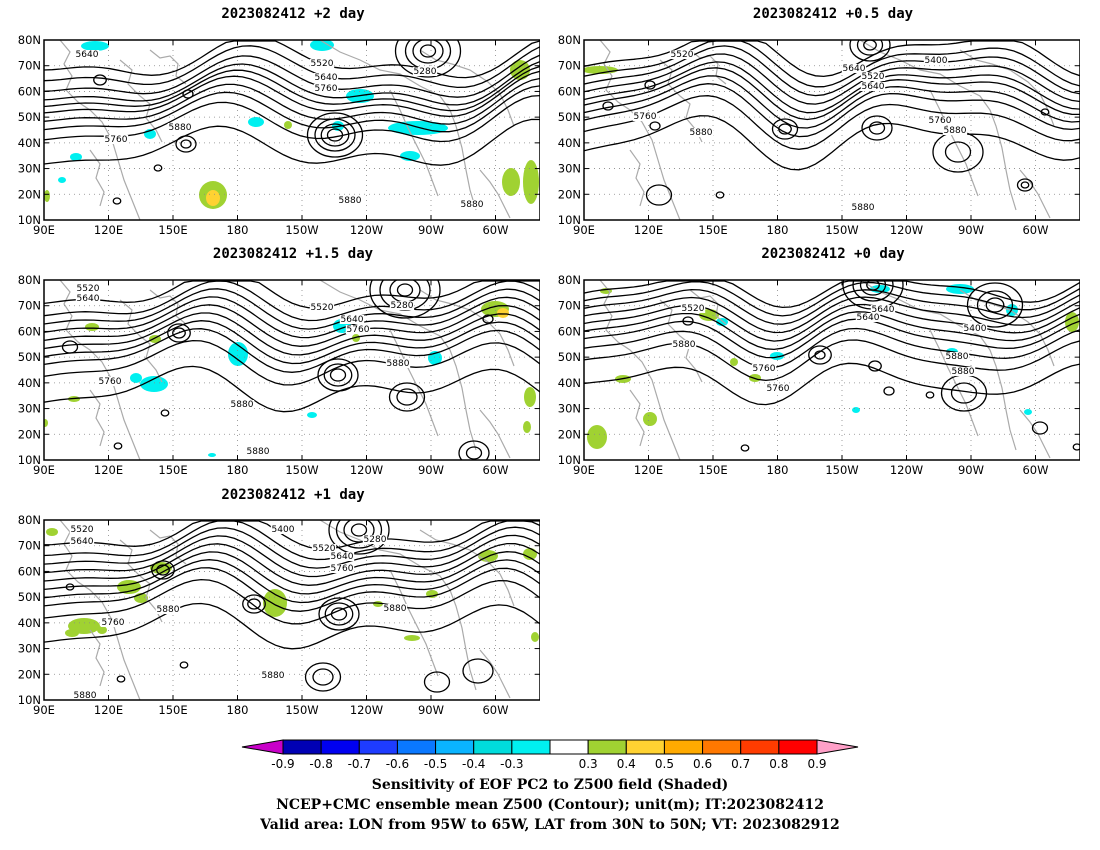 The height and width of the screenshot is (850, 1100). Describe the element at coordinates (740, 764) in the screenshot. I see `colorbar-tick-label: 0.7` at that location.